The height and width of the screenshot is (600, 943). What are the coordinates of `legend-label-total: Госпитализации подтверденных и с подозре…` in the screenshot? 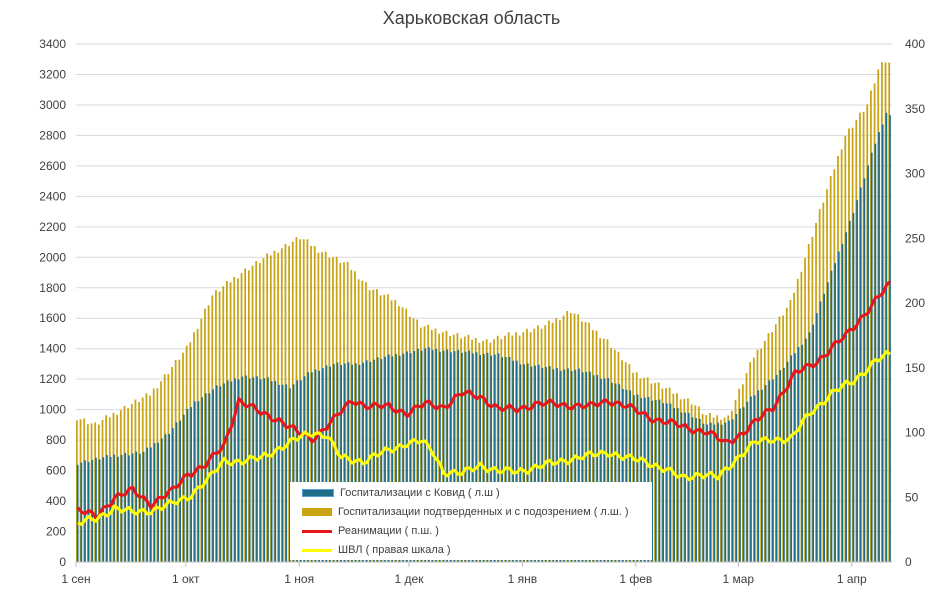 It's located at (483, 512).